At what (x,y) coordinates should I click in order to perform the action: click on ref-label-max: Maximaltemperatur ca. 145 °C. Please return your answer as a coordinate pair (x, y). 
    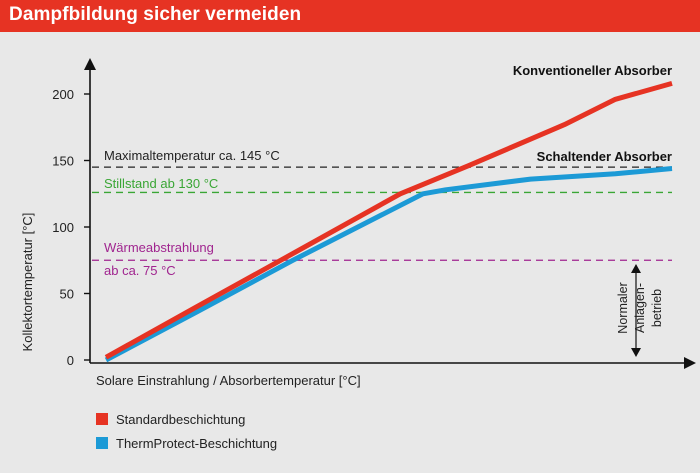
    Looking at the image, I should click on (192, 155).